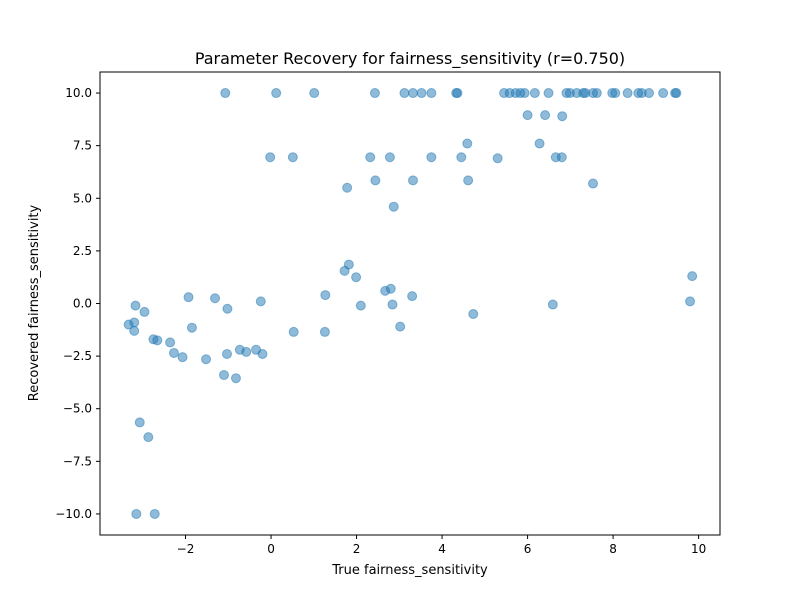 The width and height of the screenshot is (800, 600). Describe the element at coordinates (82, 251) in the screenshot. I see `y-tick-label: 2.5` at that location.